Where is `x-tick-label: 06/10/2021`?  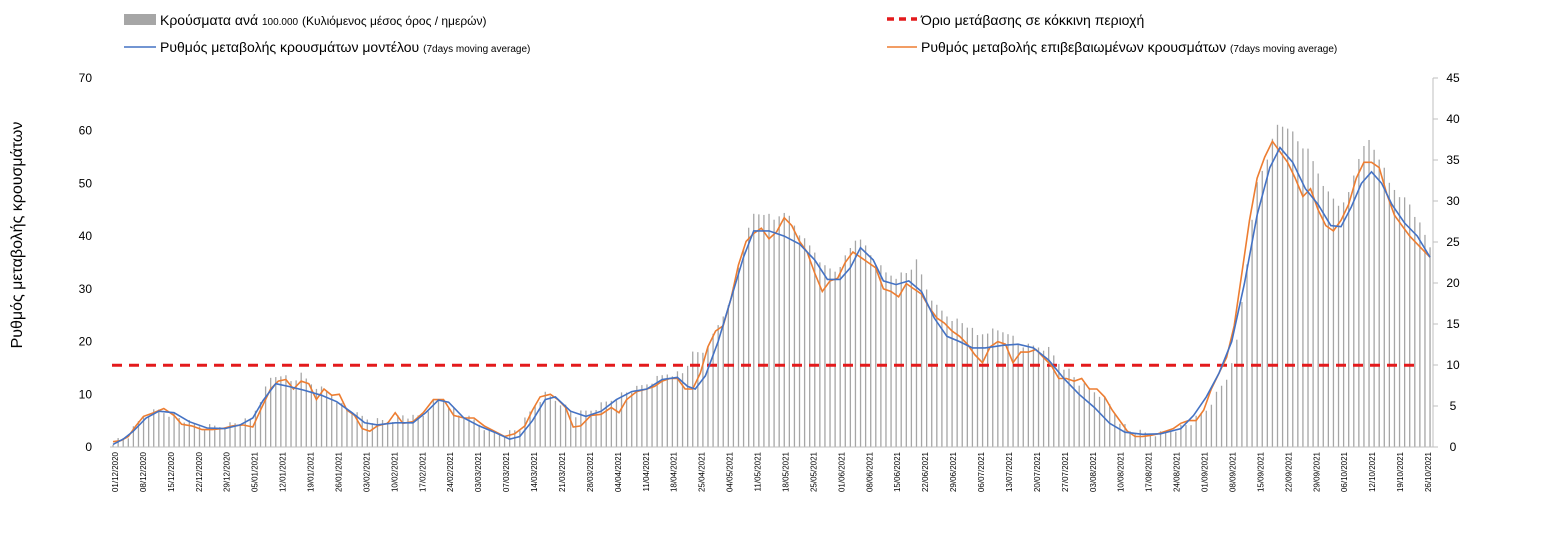
x-tick-label: 06/10/2021 is located at coordinates (1344, 471).